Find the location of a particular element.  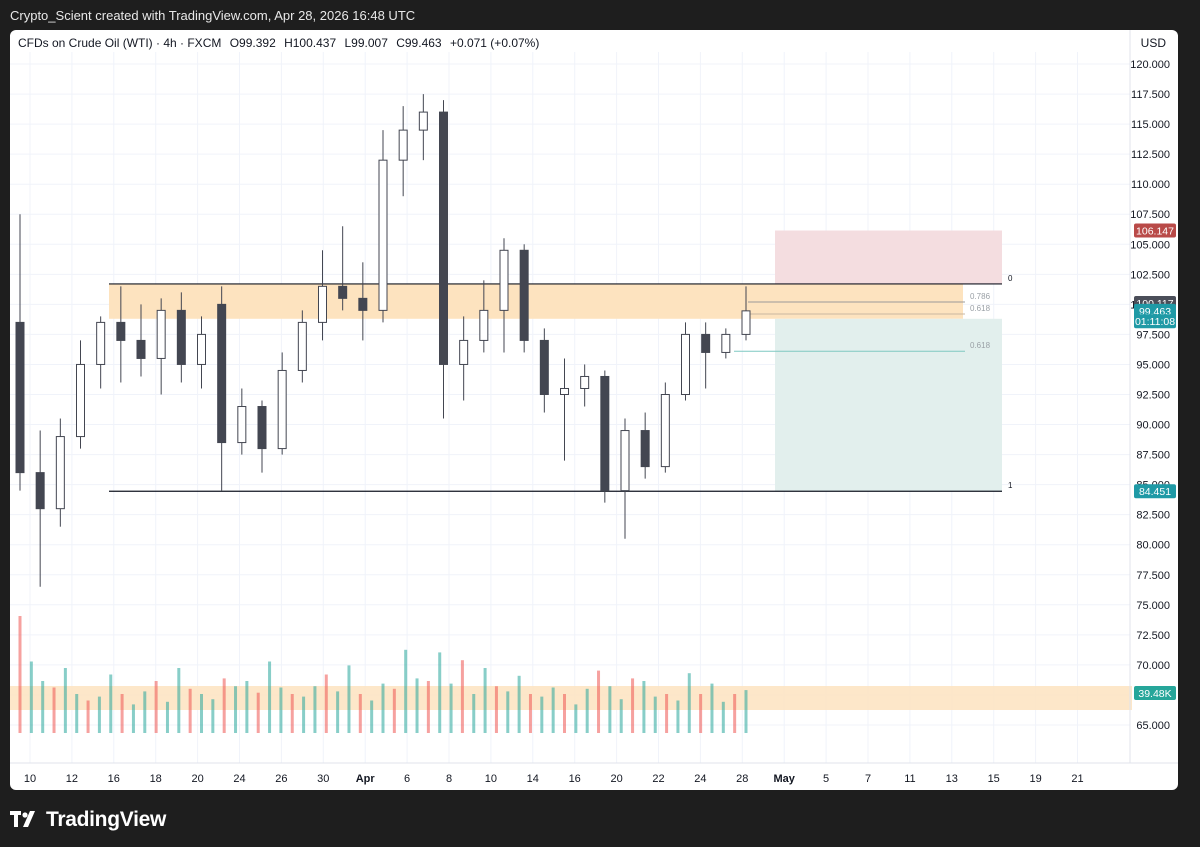

footer: TradingView is located at coordinates (88, 820).